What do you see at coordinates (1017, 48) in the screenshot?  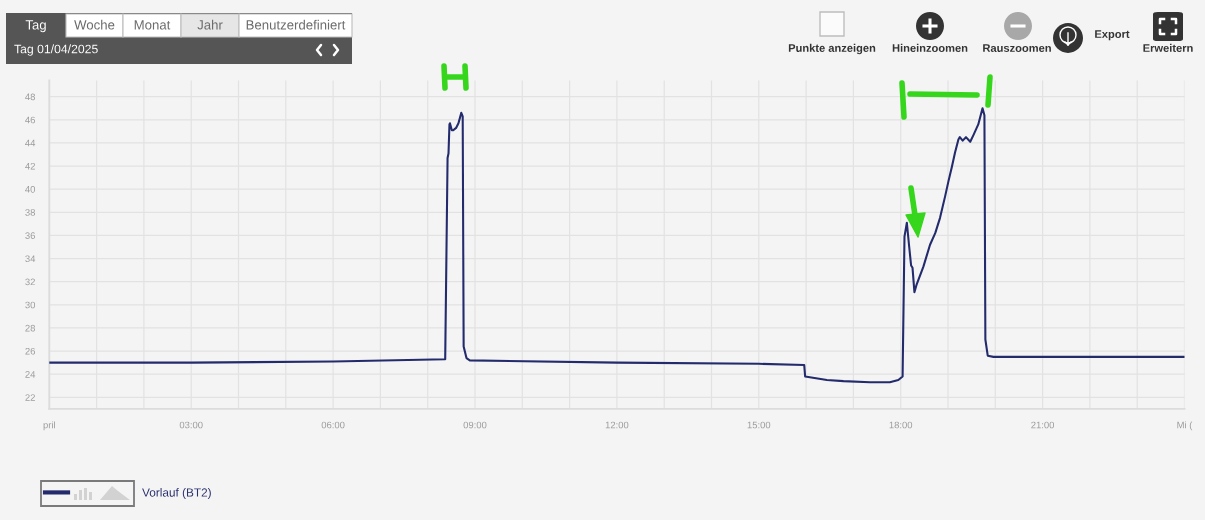 I see `text: Rauszoomen` at bounding box center [1017, 48].